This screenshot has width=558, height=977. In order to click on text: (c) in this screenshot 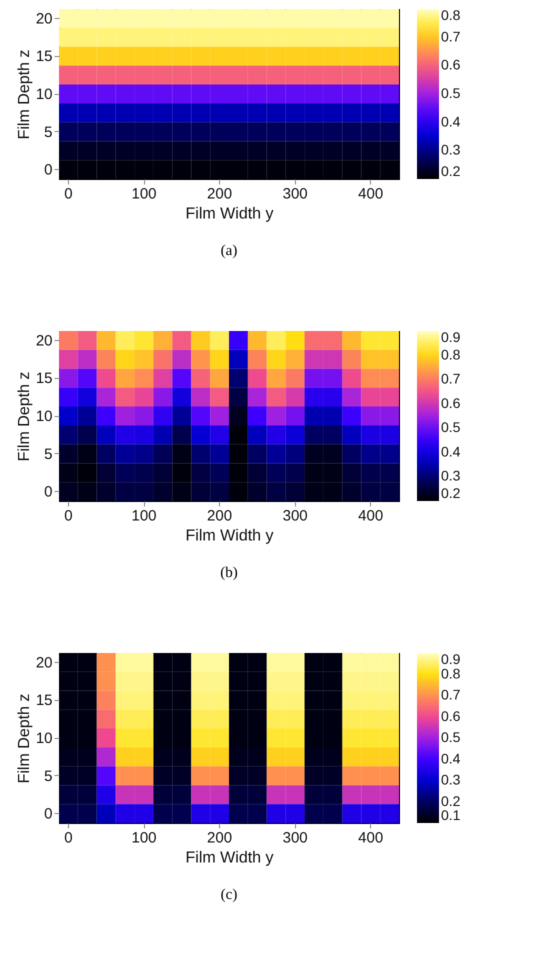, I will do `click(229, 895)`.